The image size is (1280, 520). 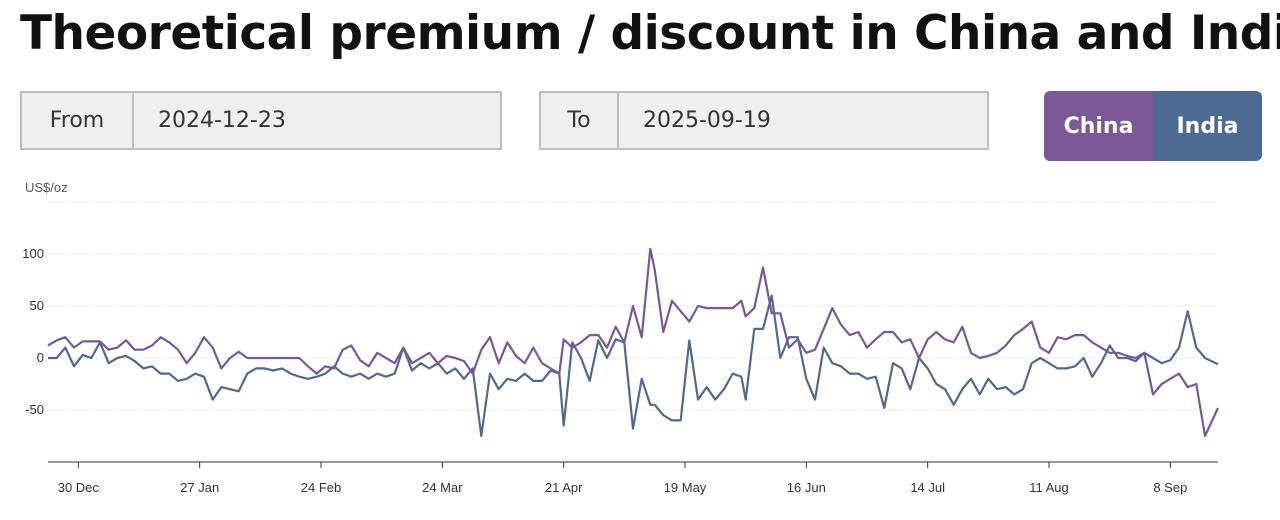 I want to click on from-date-field: From 2024-12-23, so click(x=261, y=120).